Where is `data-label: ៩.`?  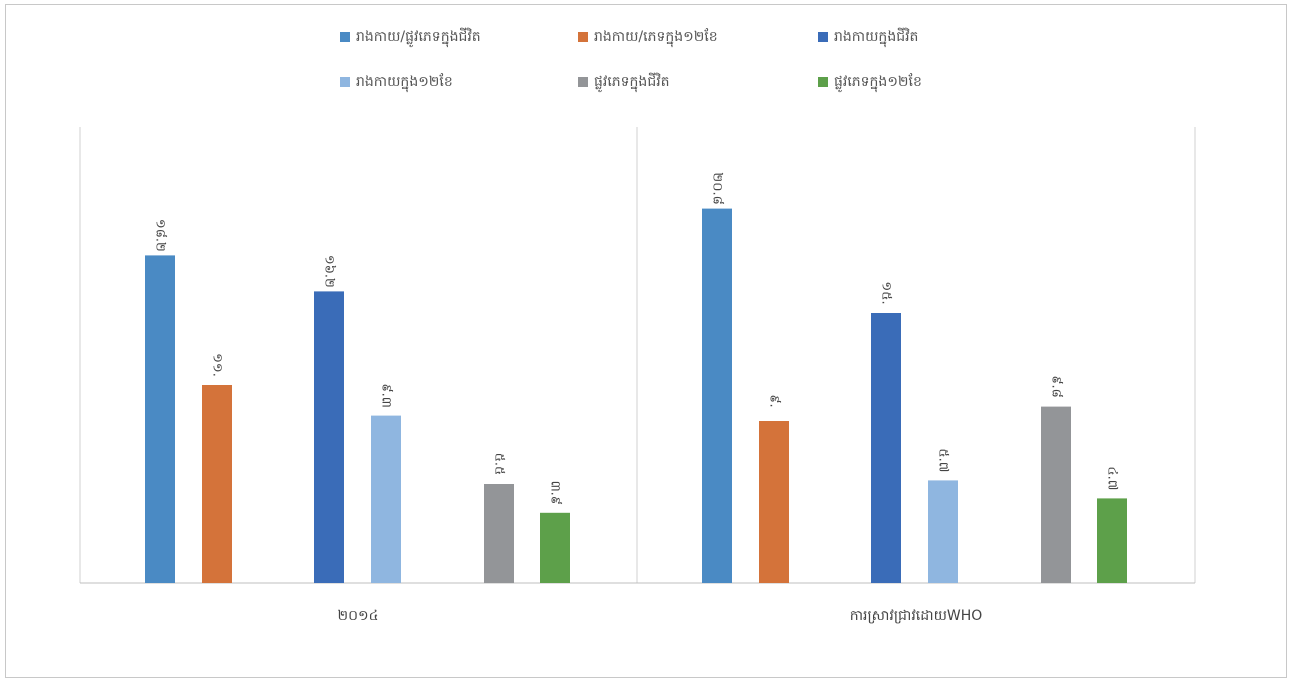
data-label: ៩. is located at coordinates (774, 400).